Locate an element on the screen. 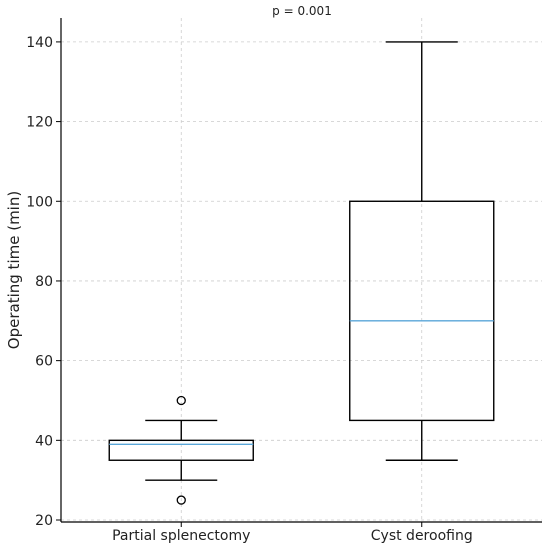 The image size is (550, 547). y-tick-label: 40 is located at coordinates (44, 441).